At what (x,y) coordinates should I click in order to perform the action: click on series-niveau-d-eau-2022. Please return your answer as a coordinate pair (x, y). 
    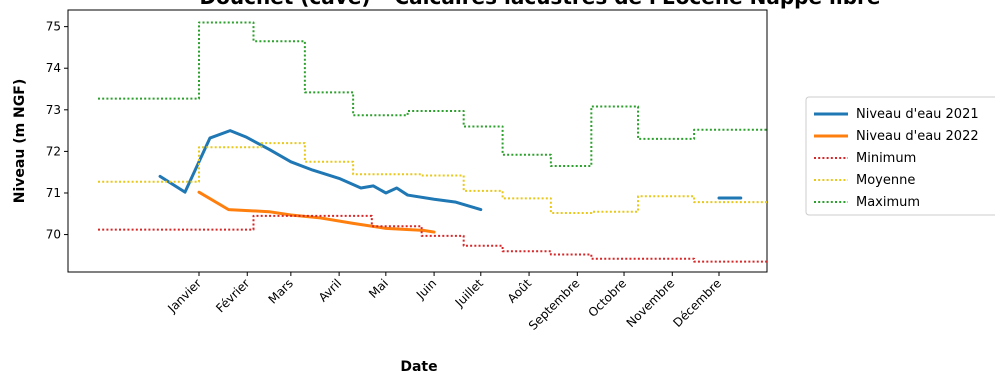
    Looking at the image, I should click on (316, 212).